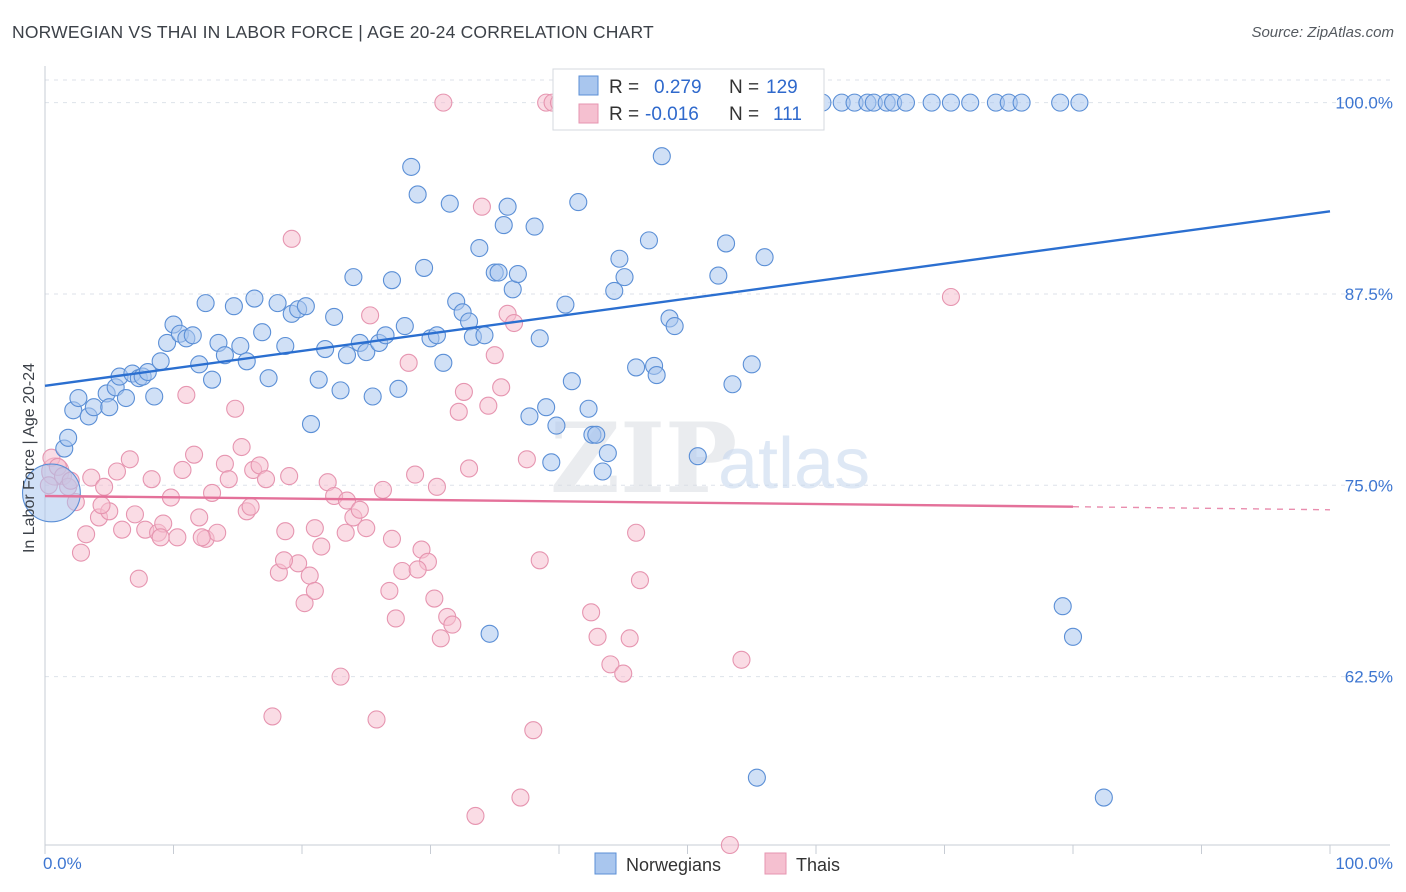 Image resolution: width=1406 pixels, height=892 pixels. What do you see at coordinates (643, 458) in the screenshot?
I see `watermark-zip: ZIP` at bounding box center [643, 458].